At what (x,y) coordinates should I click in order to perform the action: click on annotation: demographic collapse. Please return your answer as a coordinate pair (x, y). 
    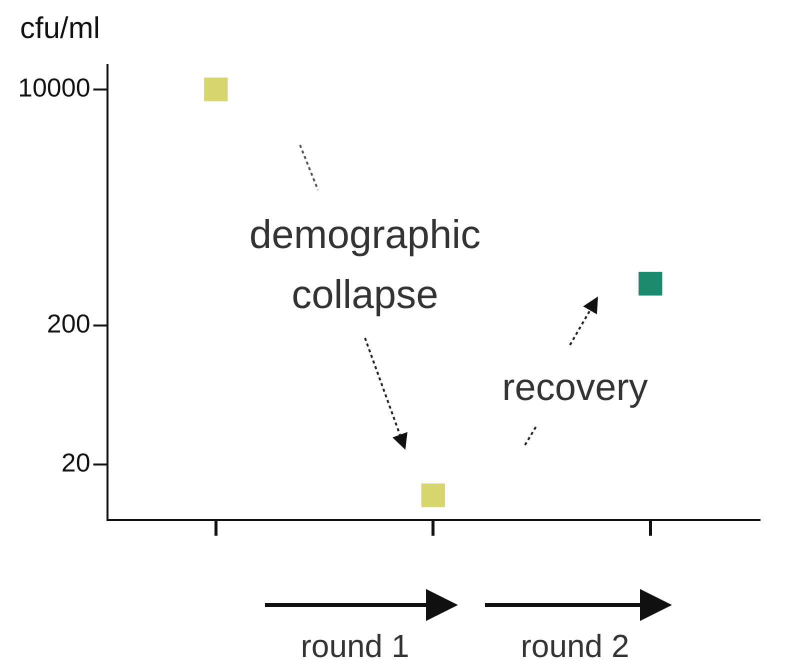
    Looking at the image, I should click on (365, 265).